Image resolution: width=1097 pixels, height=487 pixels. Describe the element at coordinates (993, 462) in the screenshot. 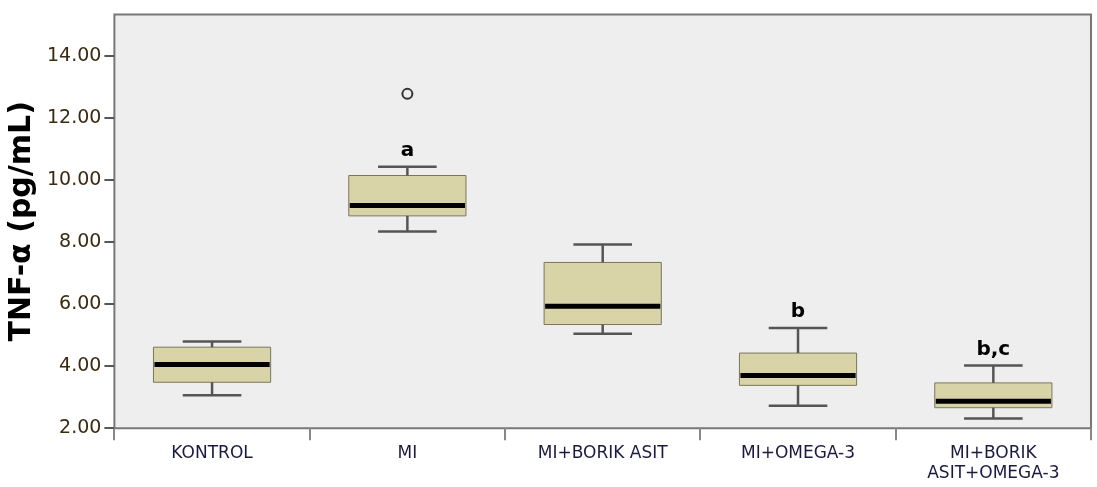

I see `x-tick-label: MI+BORIK ASIT+OMEGA-3` at that location.